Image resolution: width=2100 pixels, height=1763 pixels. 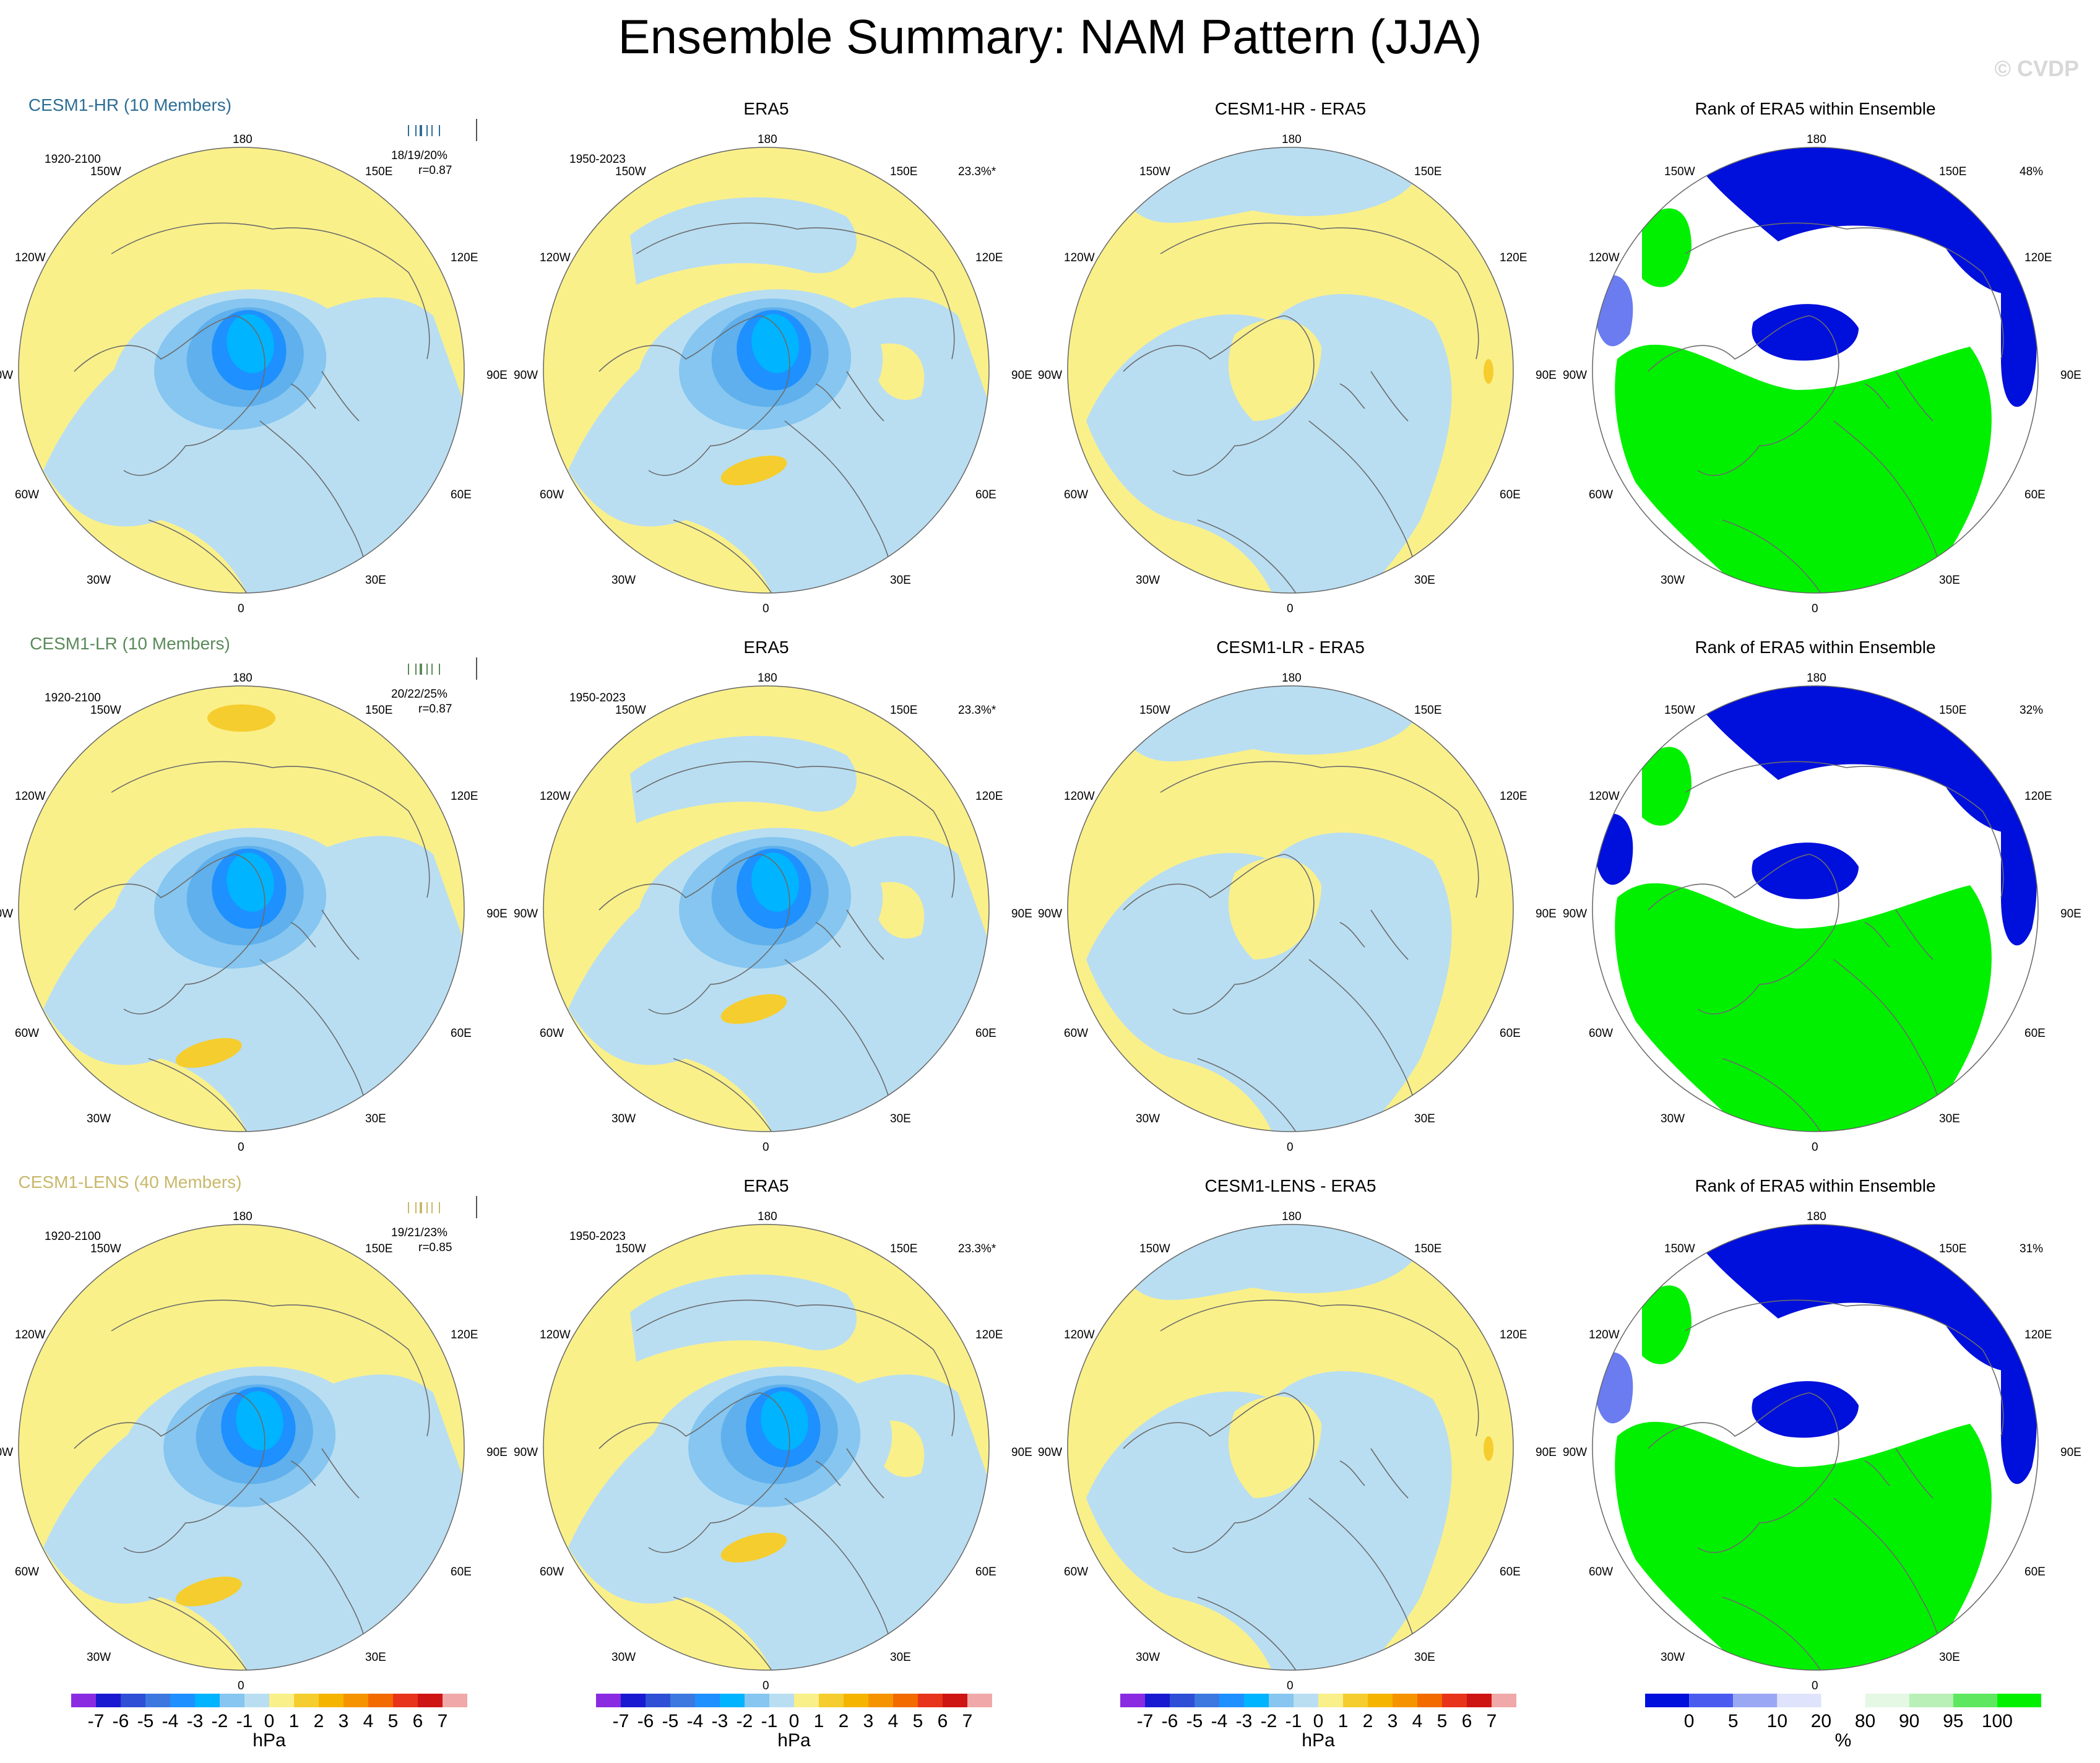 What do you see at coordinates (325, 1473) in the screenshot?
I see `coastline-scandinavia` at bounding box center [325, 1473].